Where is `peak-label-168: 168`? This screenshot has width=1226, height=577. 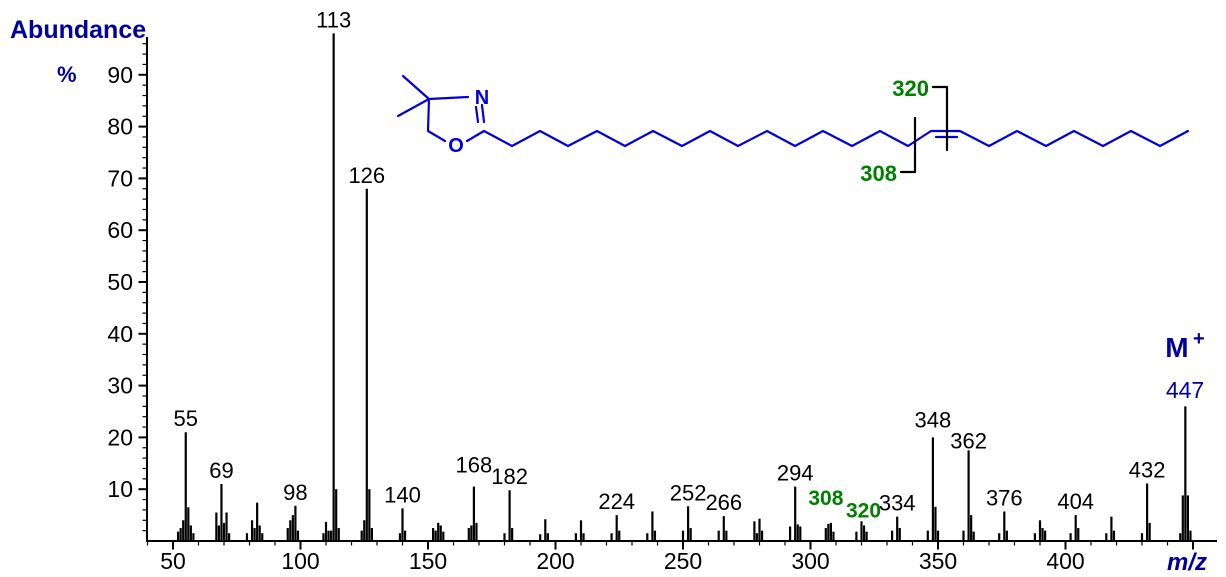
peak-label-168: 168 is located at coordinates (474, 465).